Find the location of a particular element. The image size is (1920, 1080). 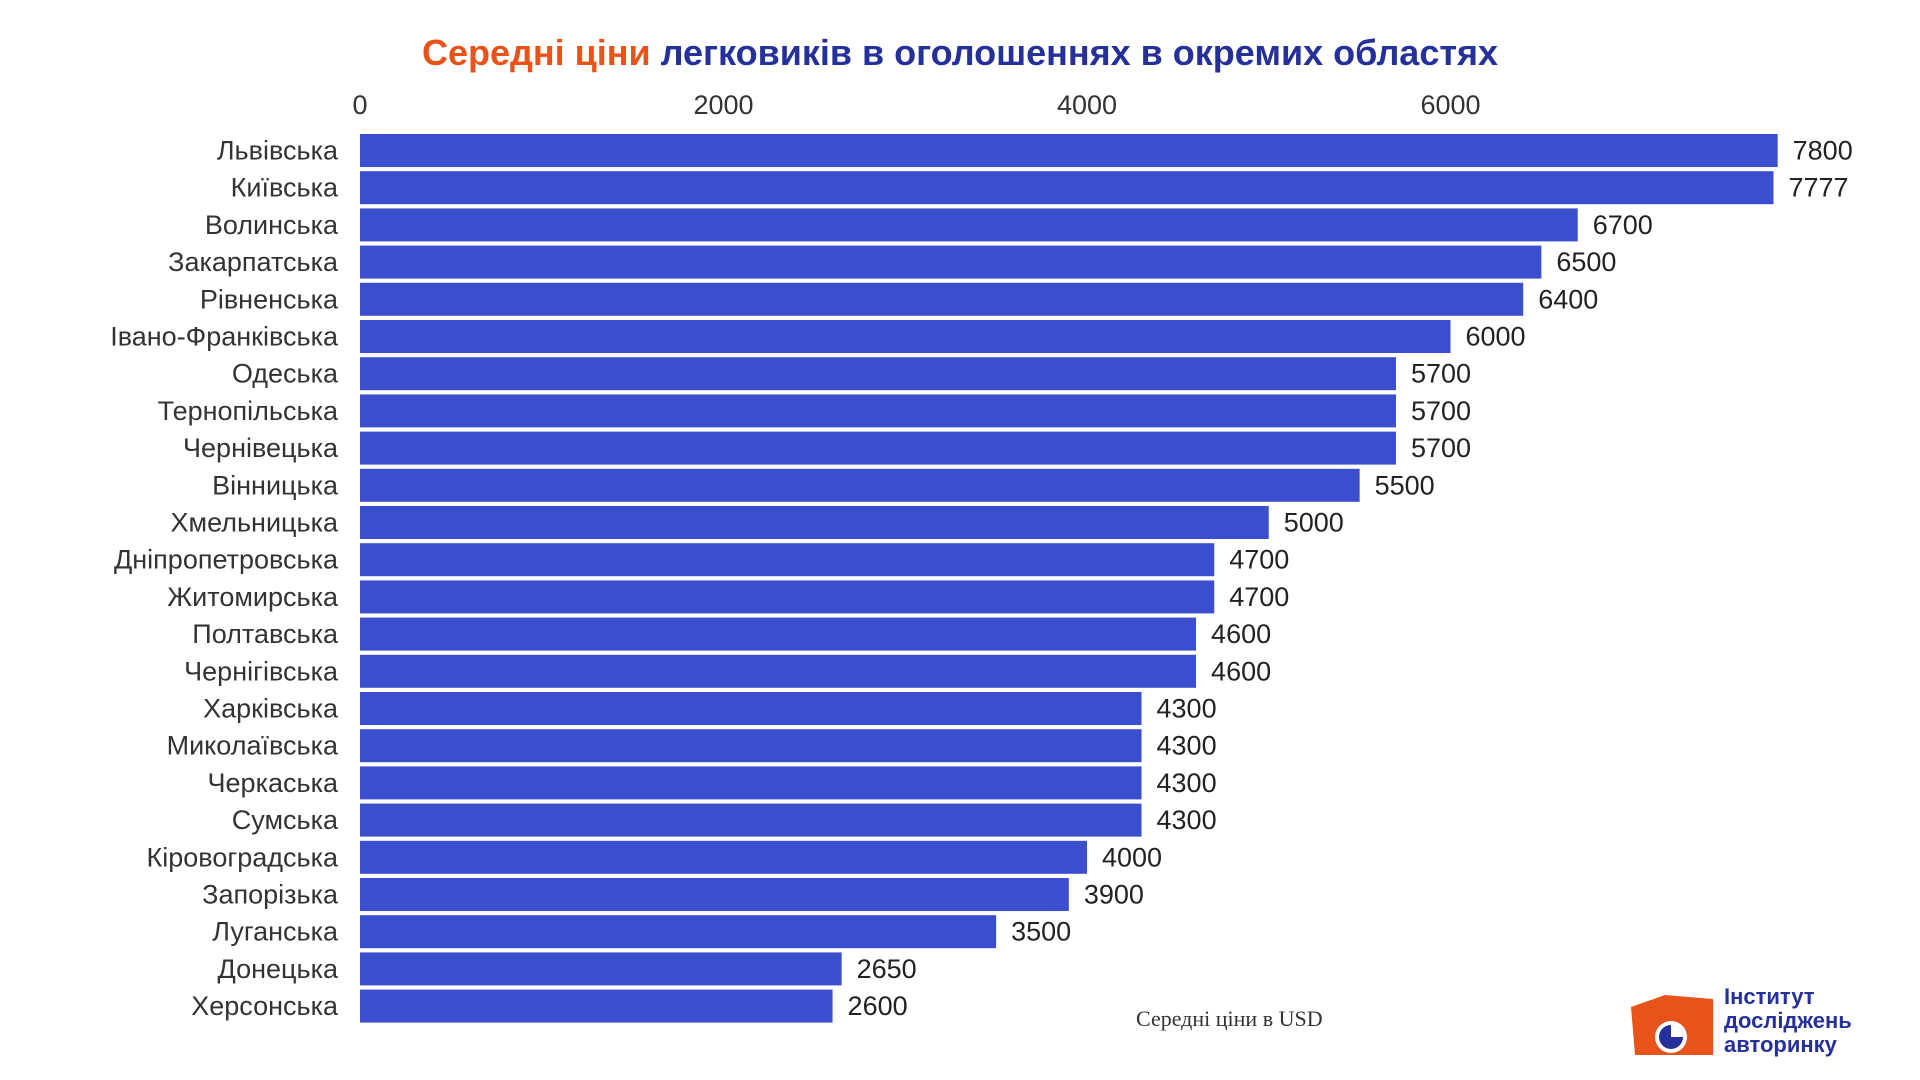

value-label: 7800 is located at coordinates (1823, 151).